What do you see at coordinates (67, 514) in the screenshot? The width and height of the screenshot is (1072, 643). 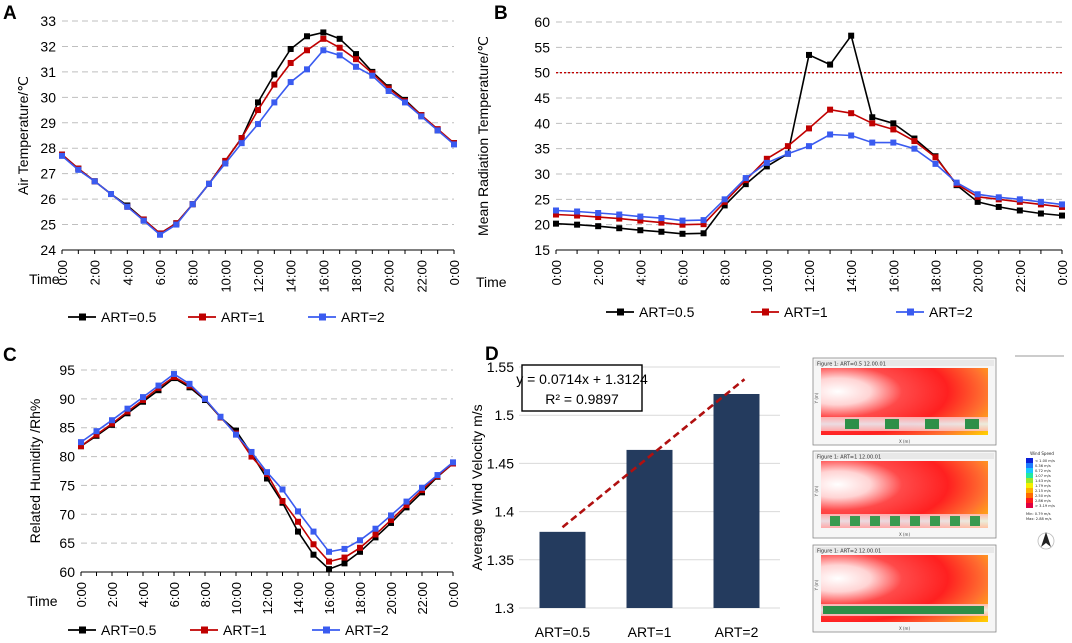 I see `y-tick-label: 70` at bounding box center [67, 514].